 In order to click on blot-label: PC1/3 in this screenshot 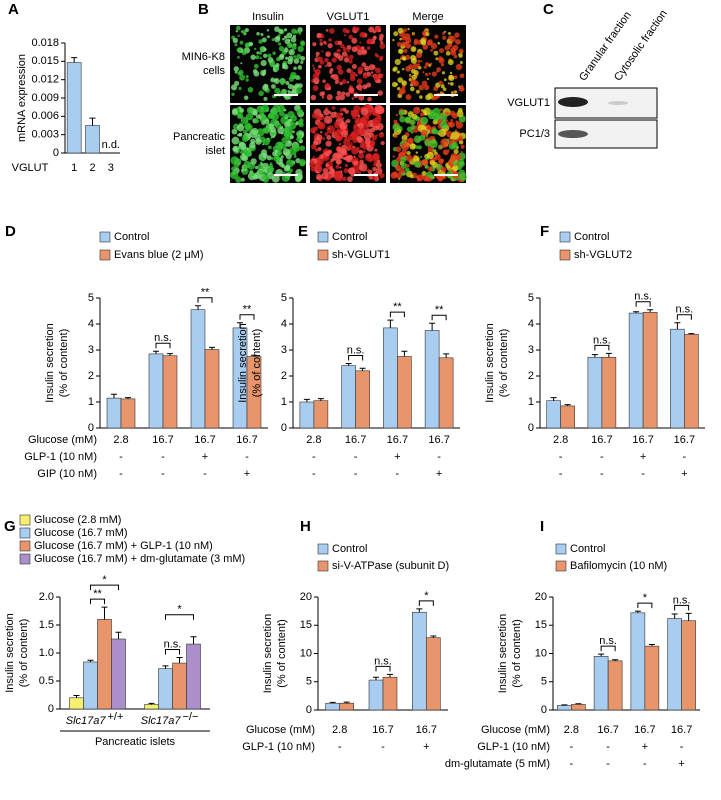, I will do `click(534, 134)`.